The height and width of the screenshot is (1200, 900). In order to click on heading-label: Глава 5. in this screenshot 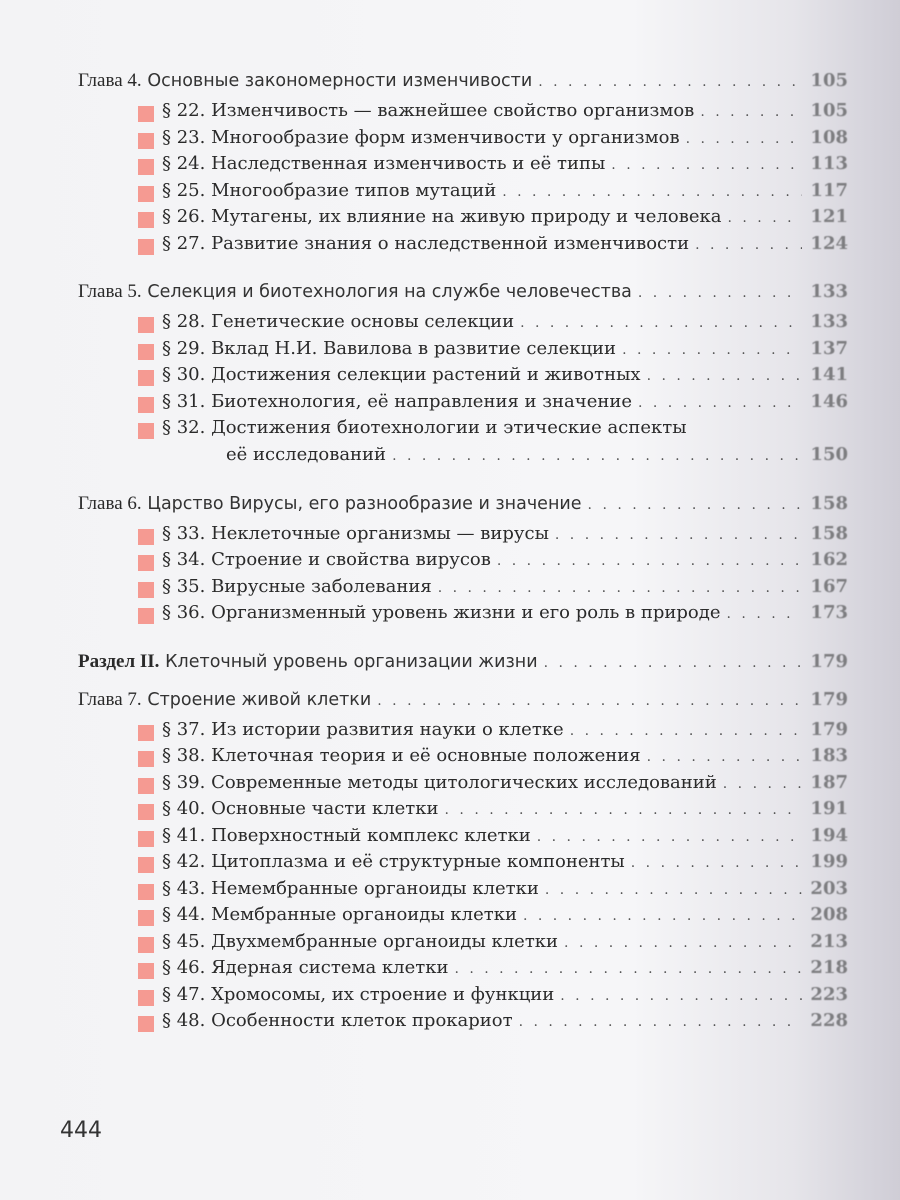, I will do `click(110, 291)`.